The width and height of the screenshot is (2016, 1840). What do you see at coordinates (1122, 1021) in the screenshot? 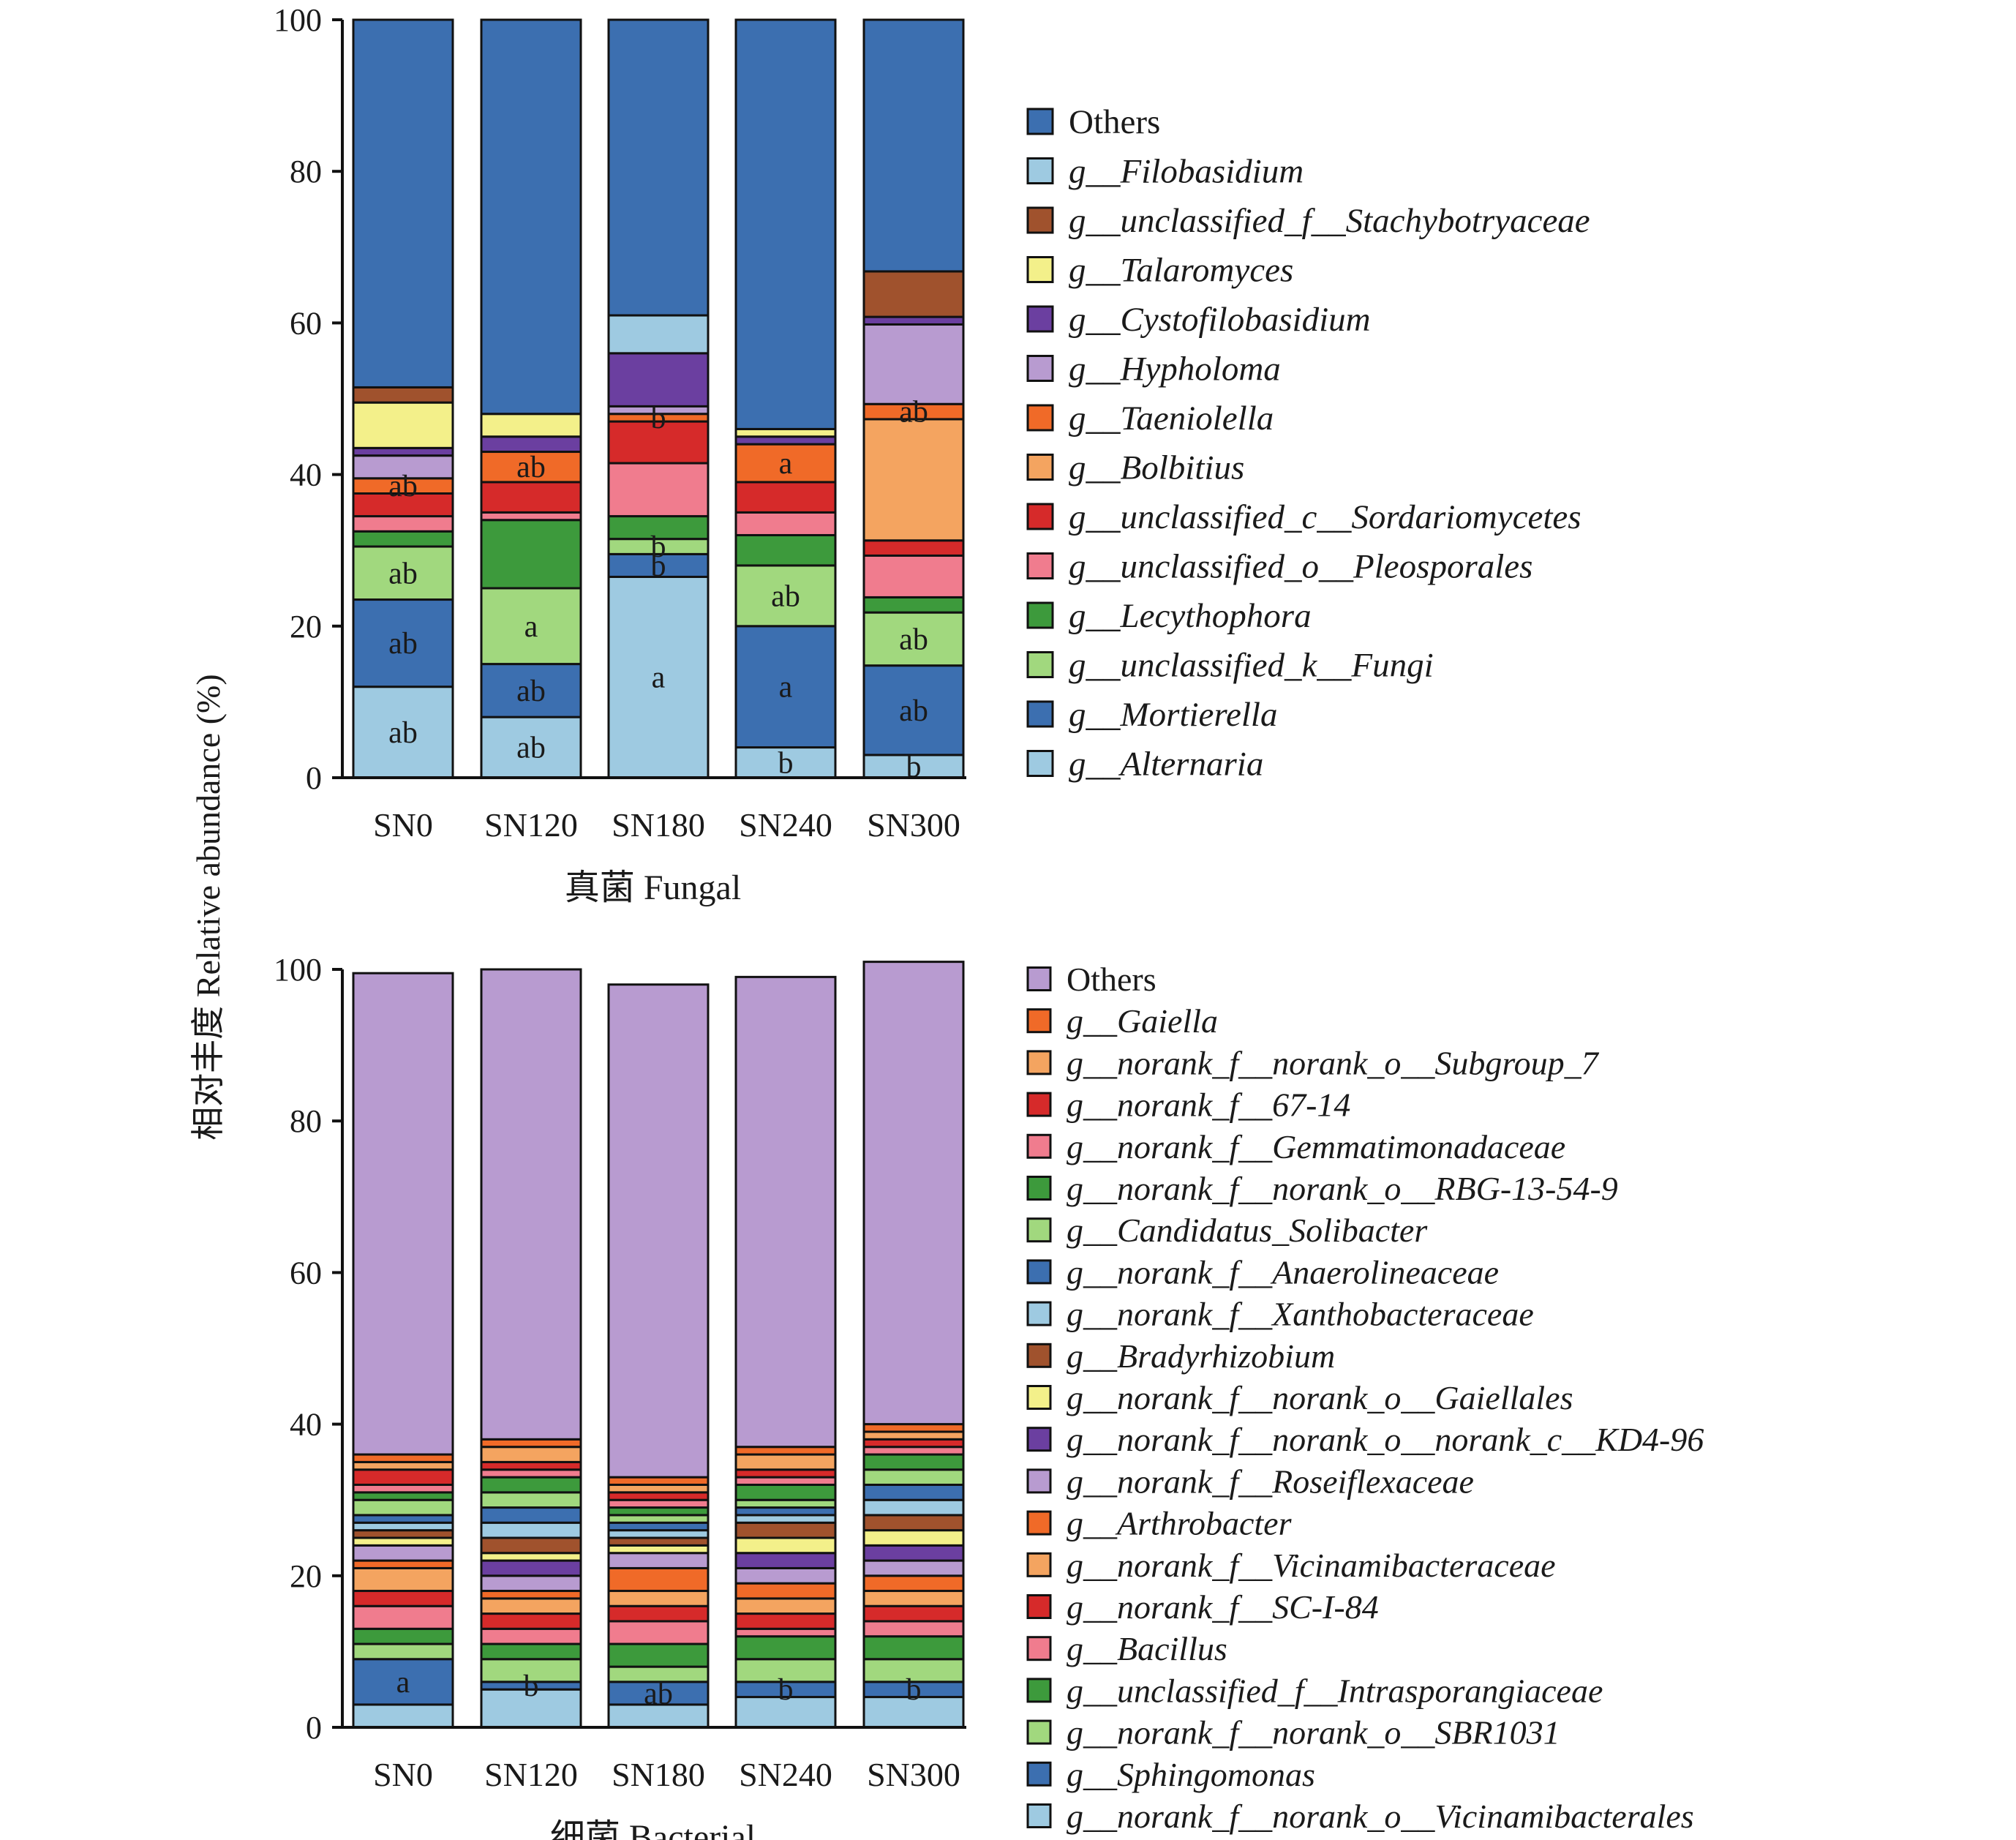
I see `legend-item-g-gaiella: g__Gaiella` at bounding box center [1122, 1021].